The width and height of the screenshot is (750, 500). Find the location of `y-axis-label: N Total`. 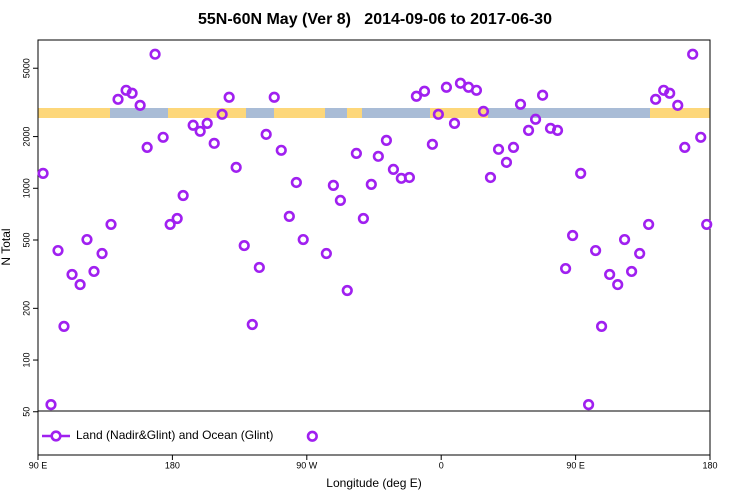

y-axis-label: N Total is located at coordinates (6, 246).